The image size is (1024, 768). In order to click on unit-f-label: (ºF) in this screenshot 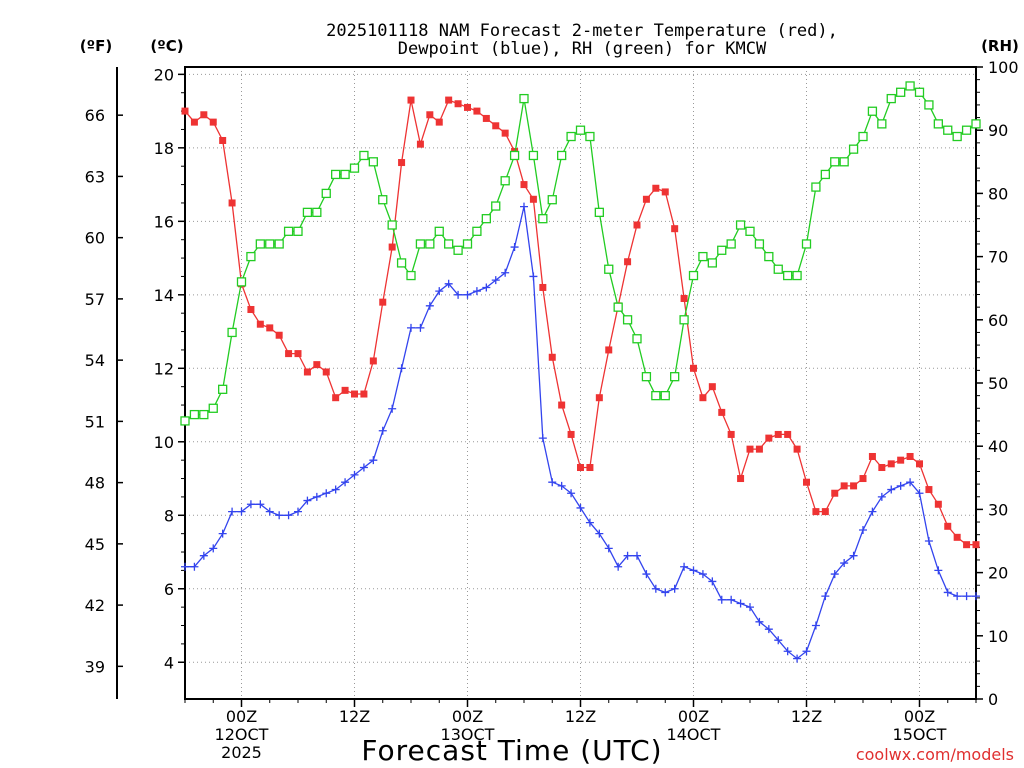, I will do `click(96, 46)`.